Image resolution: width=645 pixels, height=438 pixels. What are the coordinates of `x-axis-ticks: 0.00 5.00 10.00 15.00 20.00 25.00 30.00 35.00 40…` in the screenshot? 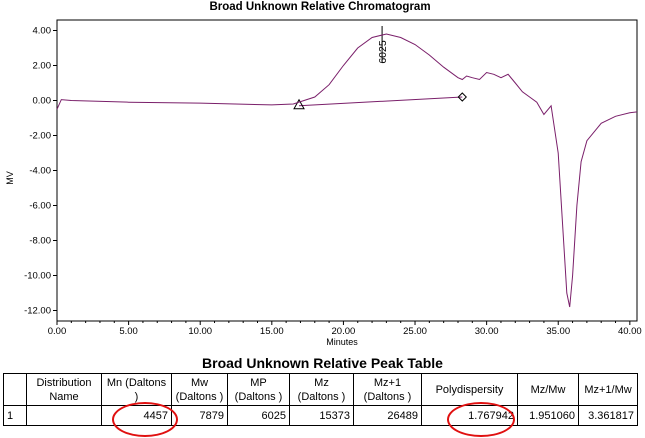 It's located at (345, 329).